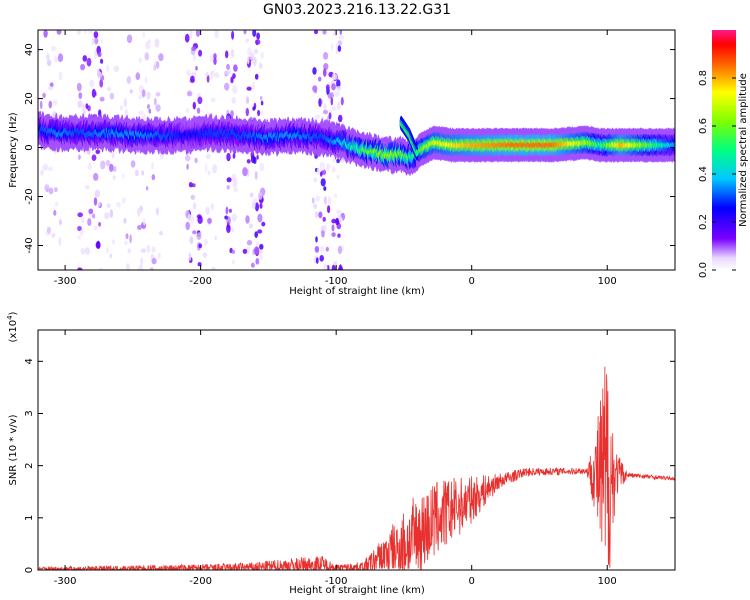 The image size is (750, 600). Describe the element at coordinates (357, 10) in the screenshot. I see `figure-title: GN03.2023.216.13.22.G31` at that location.